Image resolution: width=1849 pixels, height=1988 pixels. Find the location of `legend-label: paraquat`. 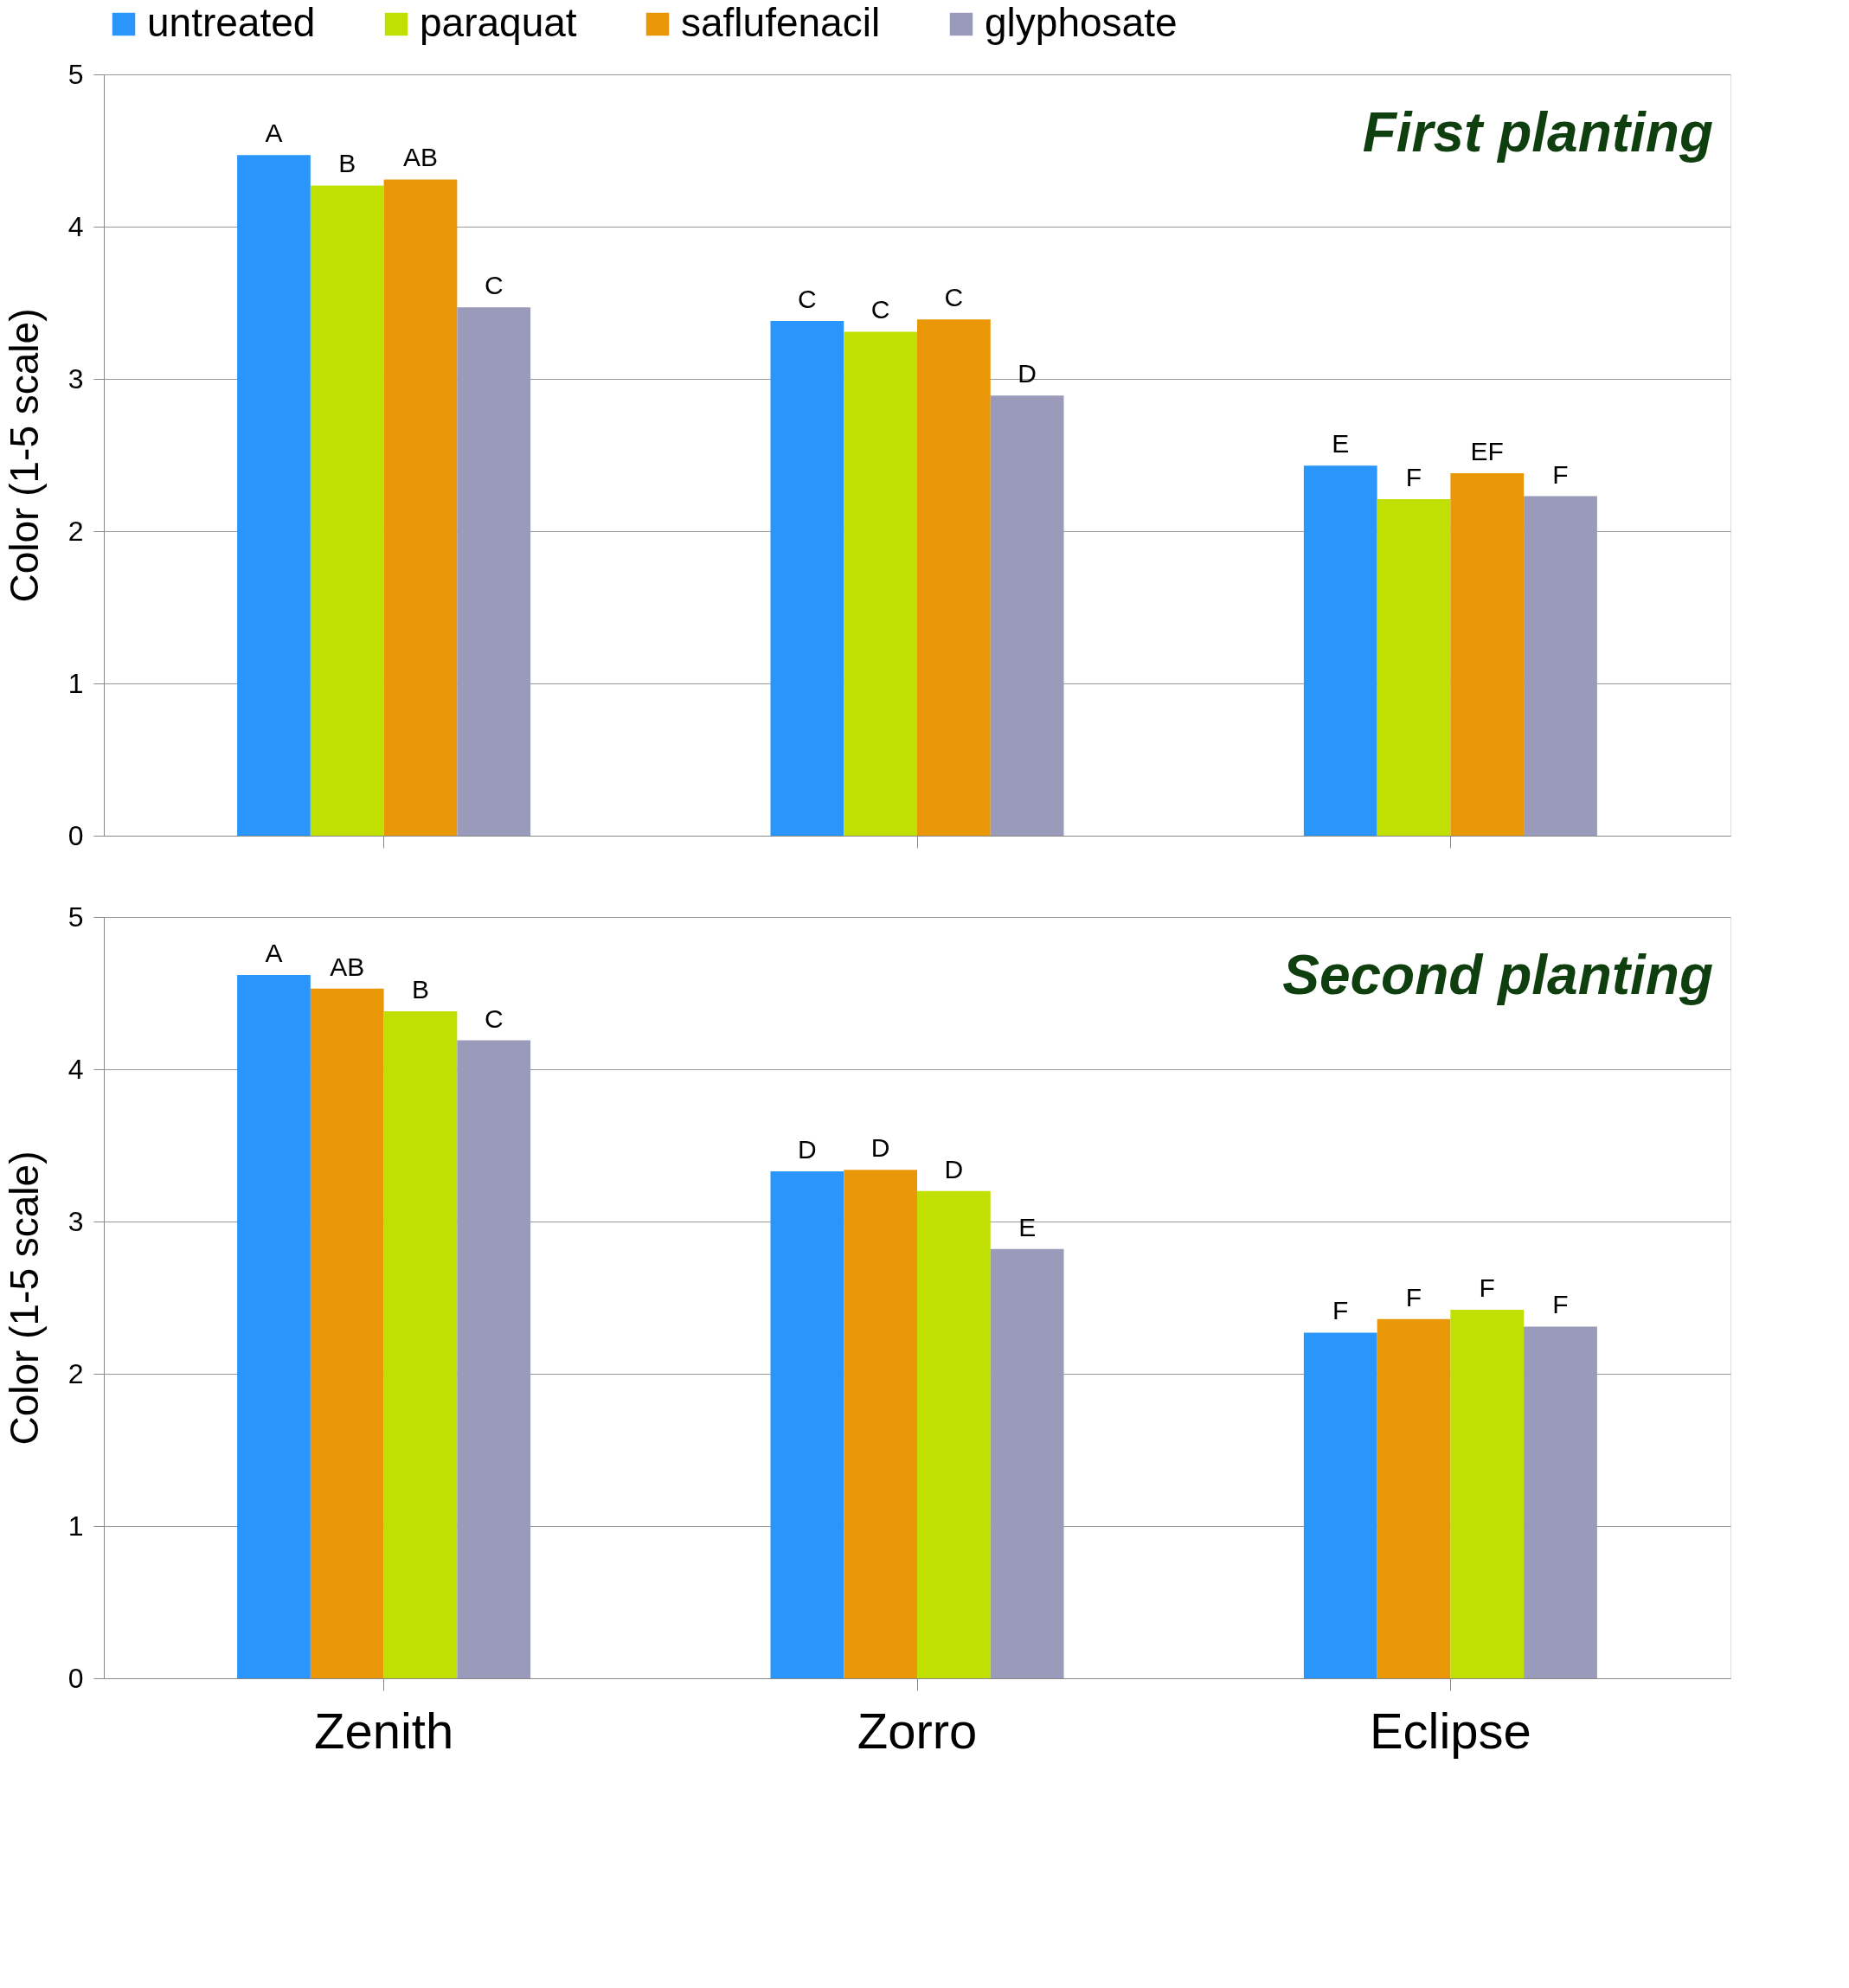

legend-label: paraquat is located at coordinates (498, 22).